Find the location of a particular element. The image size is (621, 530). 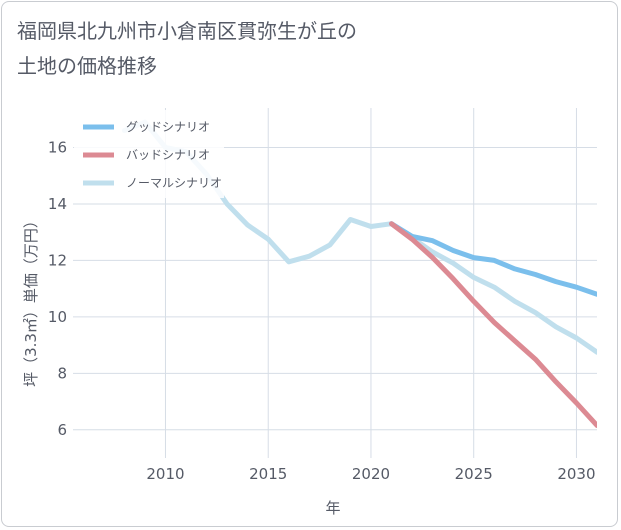

y-tick-label: 6 is located at coordinates (62, 430).